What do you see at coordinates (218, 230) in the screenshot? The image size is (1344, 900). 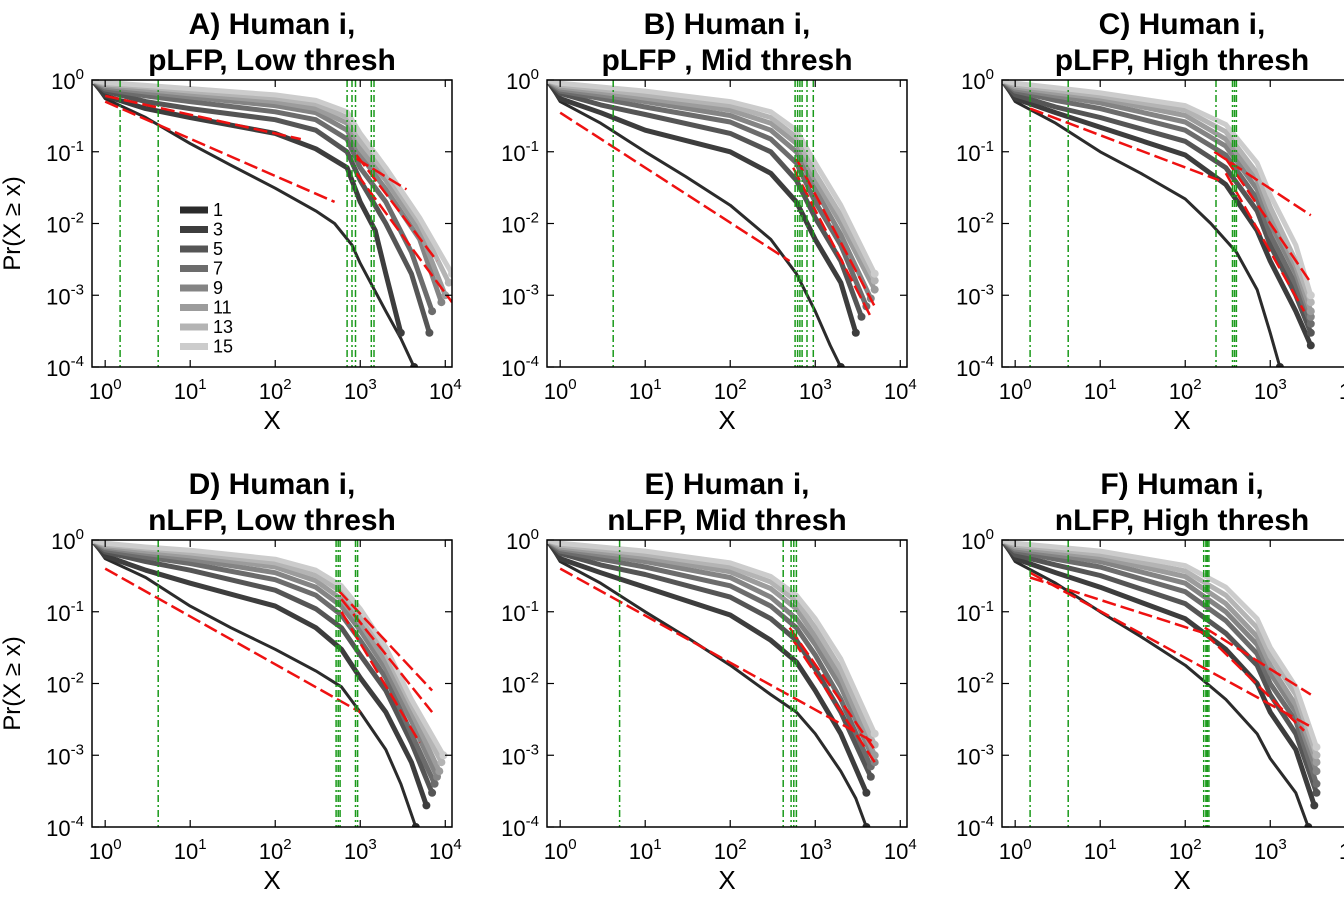 I see `legend-label-3: 3` at bounding box center [218, 230].